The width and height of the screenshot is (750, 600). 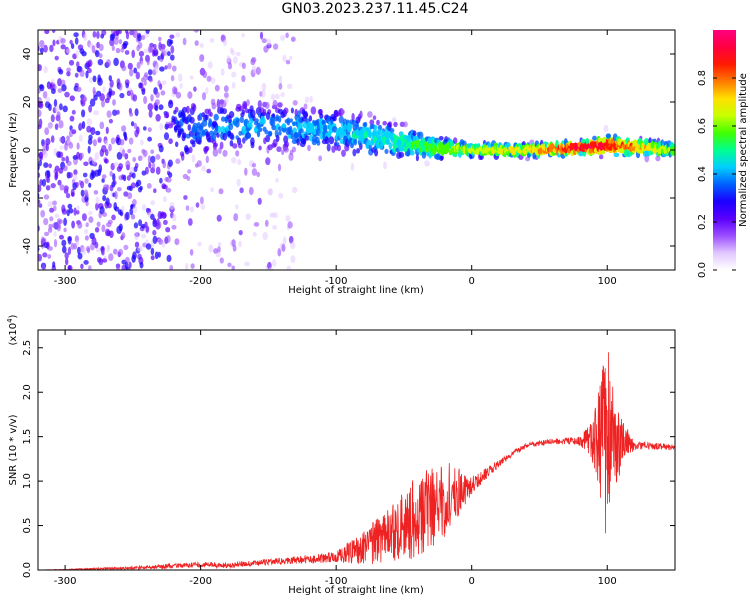 What do you see at coordinates (27, 392) in the screenshot?
I see `y-tick-label: 2.0` at bounding box center [27, 392].